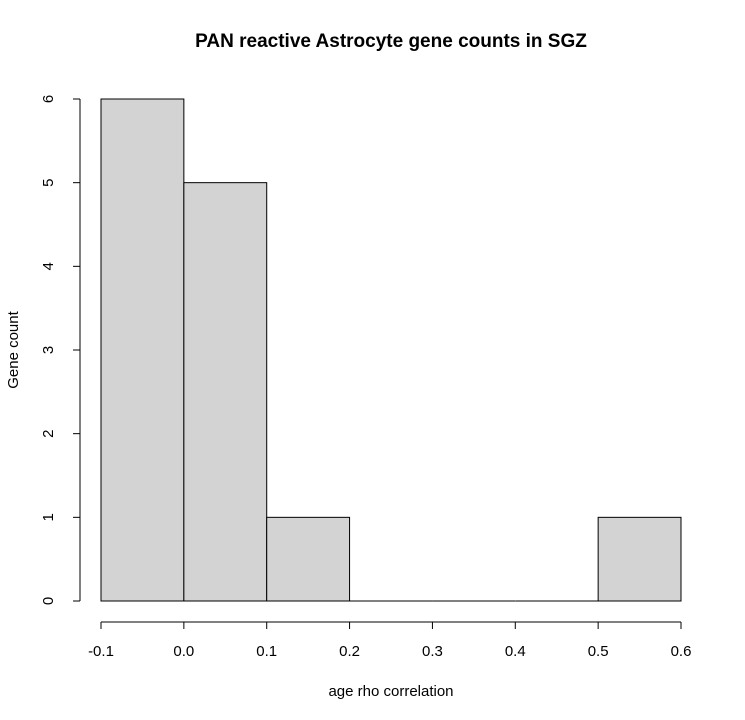  What do you see at coordinates (183, 651) in the screenshot?
I see `x-tick-label: 0.0` at bounding box center [183, 651].